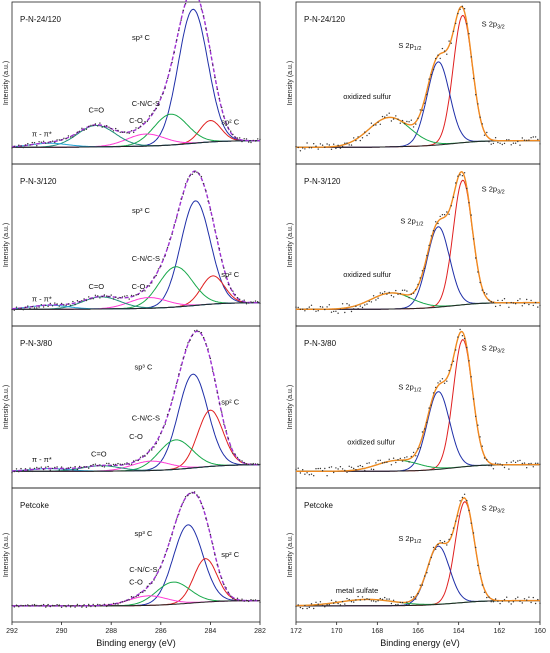  What do you see at coordinates (290, 245) in the screenshot?
I see `y-axis-label: Intensity (a.u.)` at bounding box center [290, 245].